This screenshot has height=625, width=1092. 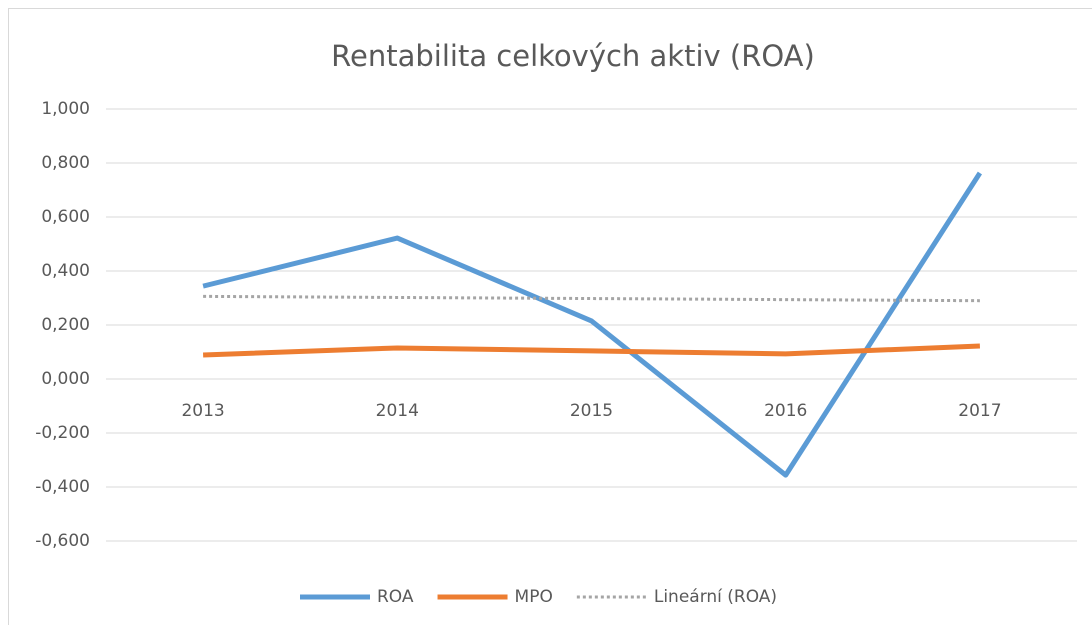 I want to click on y-tick-label: 1,000, so click(x=65, y=109).